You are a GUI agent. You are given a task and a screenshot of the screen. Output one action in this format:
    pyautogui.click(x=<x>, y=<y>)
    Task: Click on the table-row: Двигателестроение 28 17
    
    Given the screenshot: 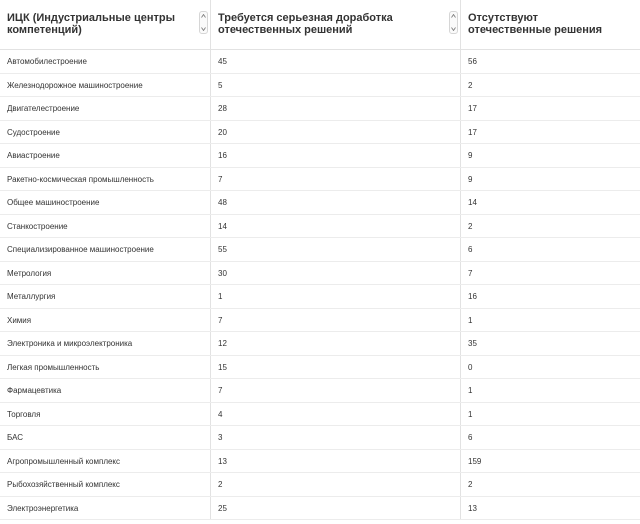 What is the action you would take?
    pyautogui.click(x=320, y=109)
    